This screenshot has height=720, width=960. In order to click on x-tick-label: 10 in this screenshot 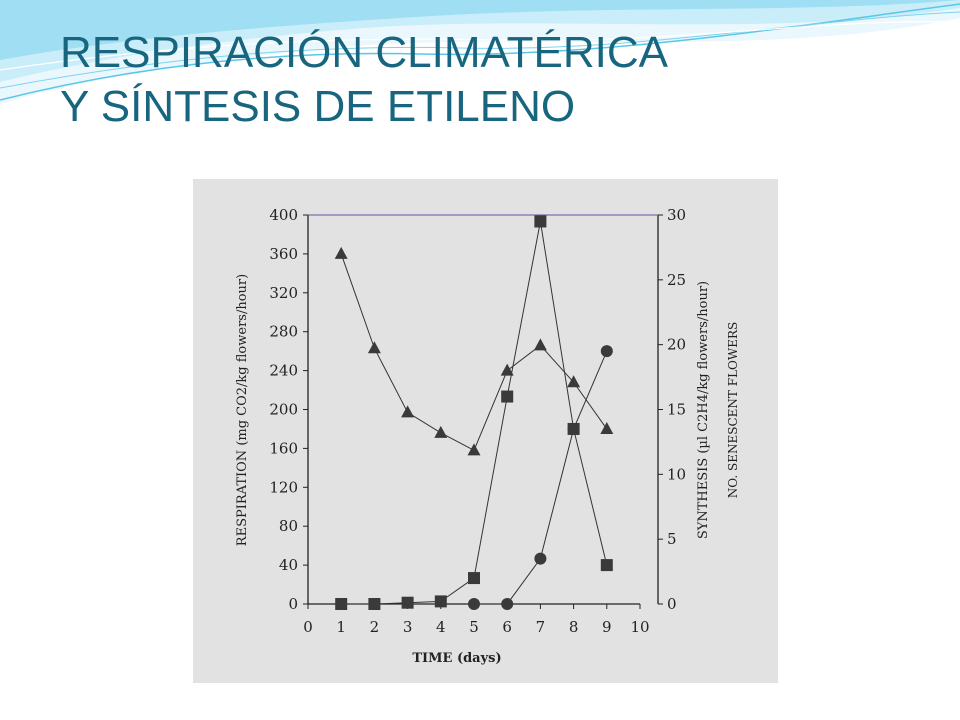, I will do `click(639, 627)`.